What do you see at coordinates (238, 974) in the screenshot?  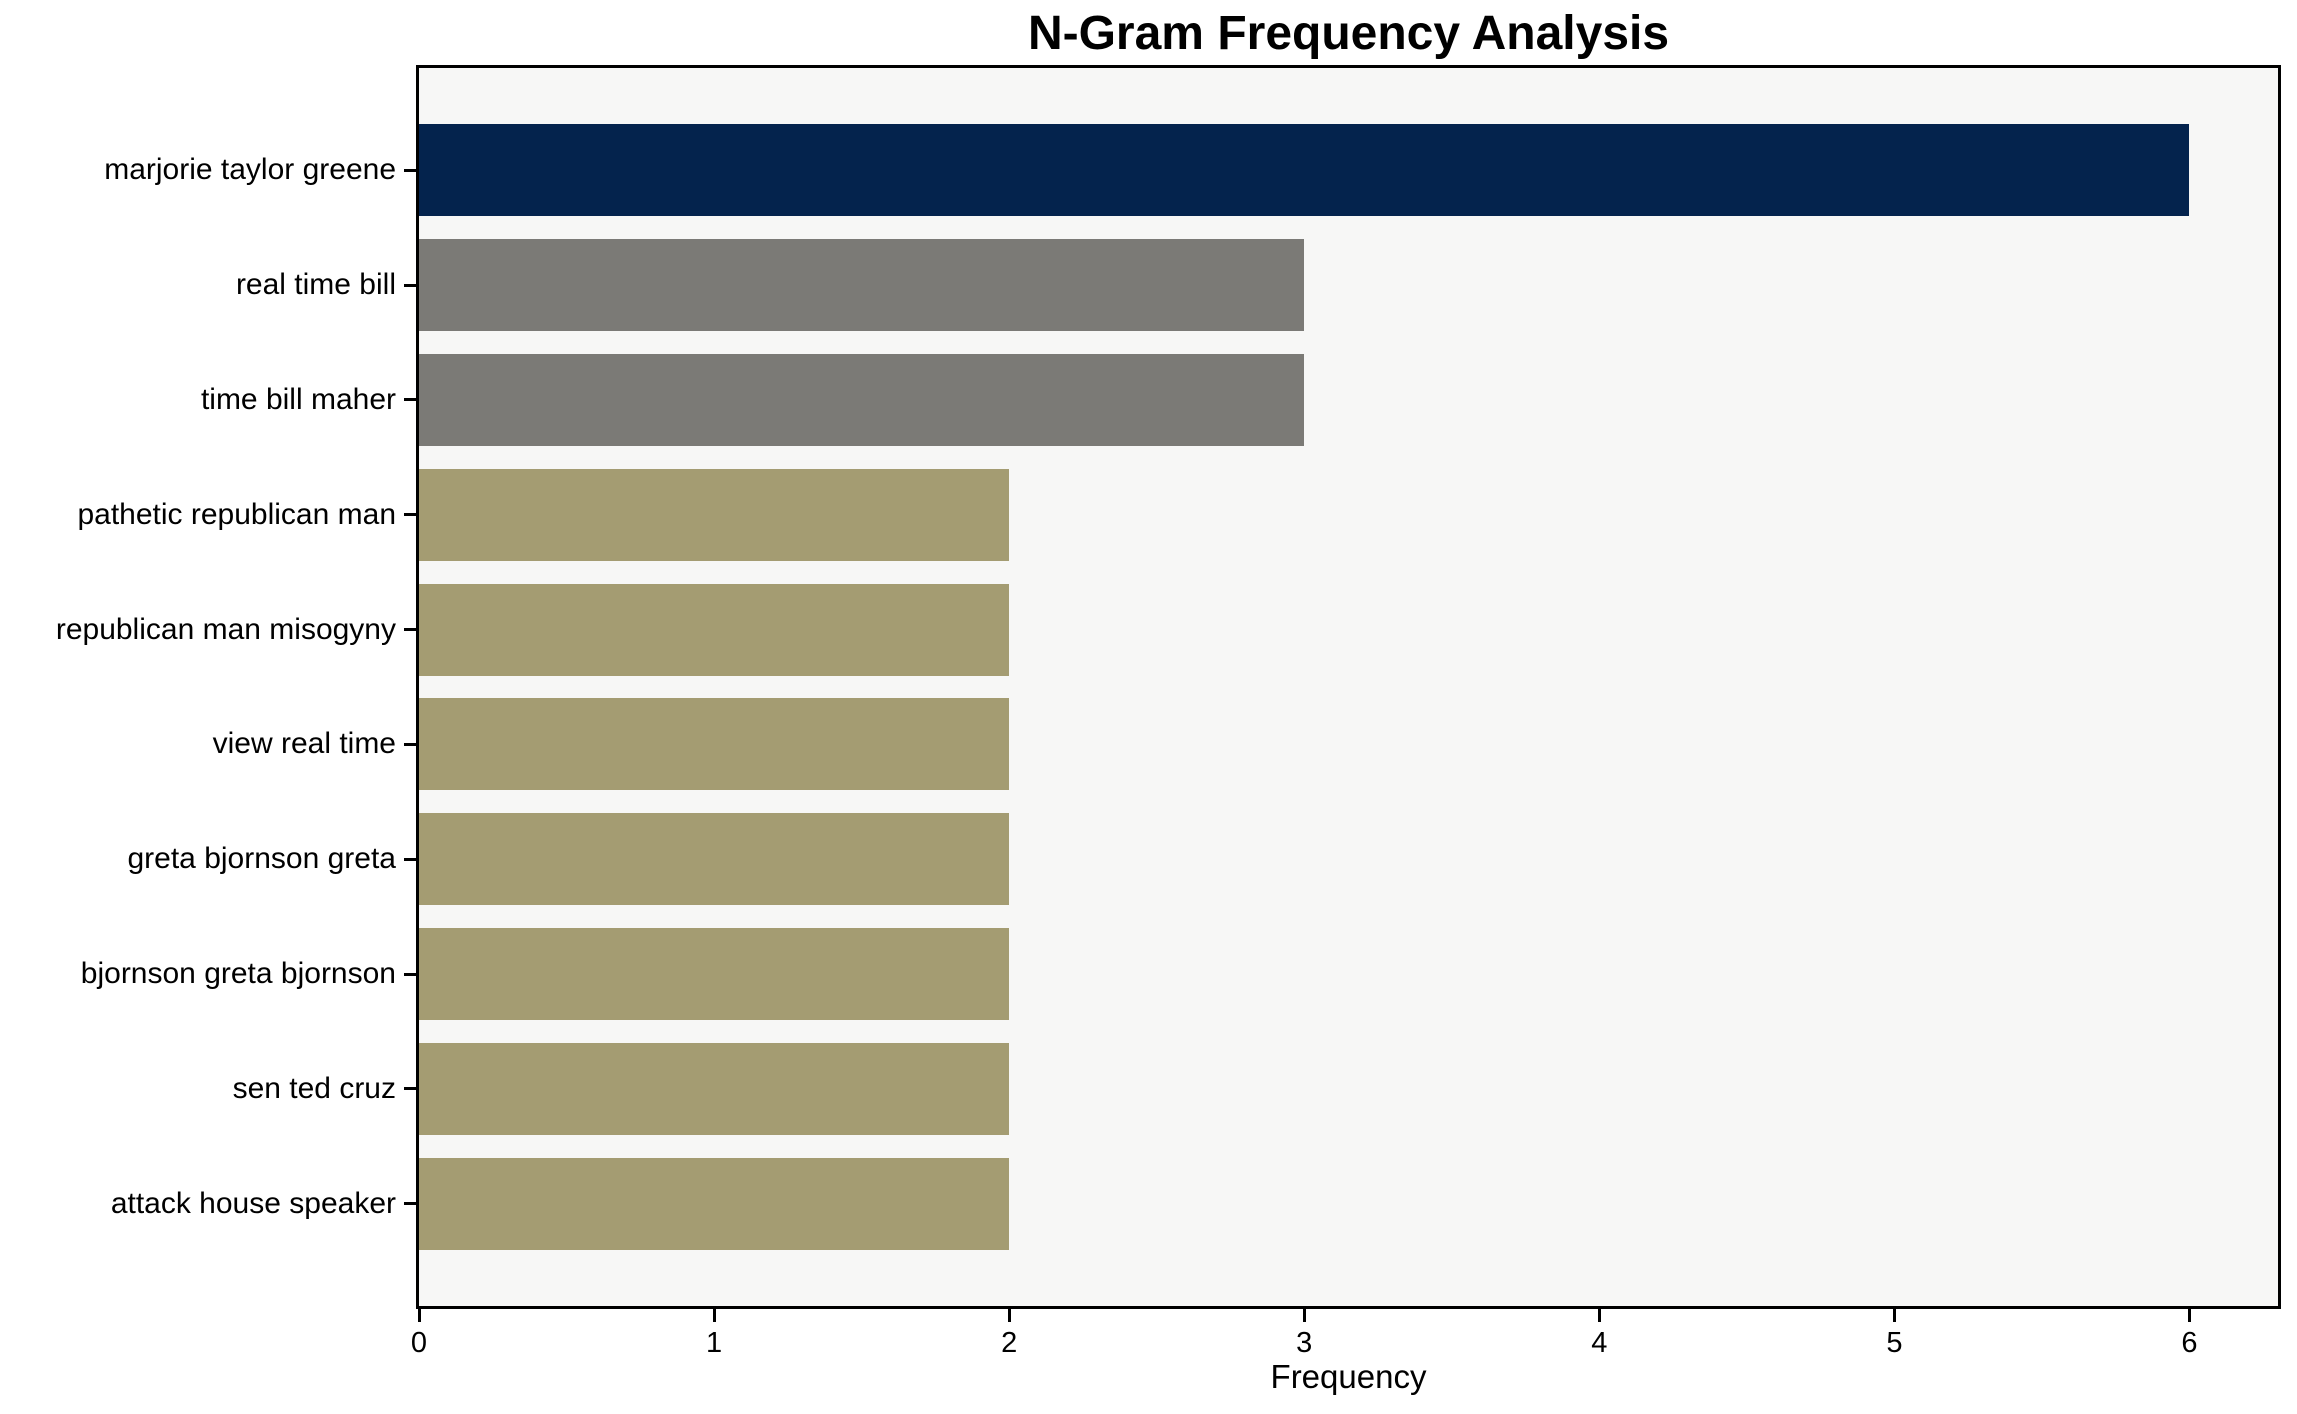 I see `y-tick-label: bjornson greta bjornson` at bounding box center [238, 974].